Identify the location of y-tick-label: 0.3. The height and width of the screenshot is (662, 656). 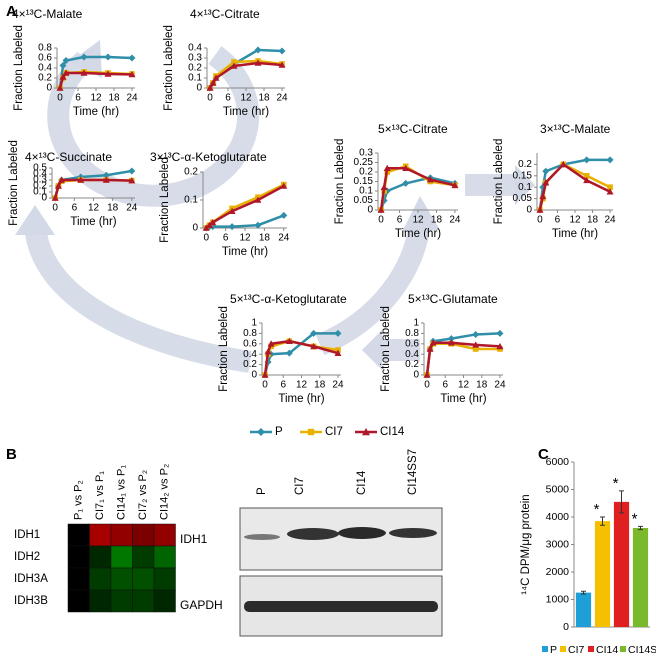
(195, 58).